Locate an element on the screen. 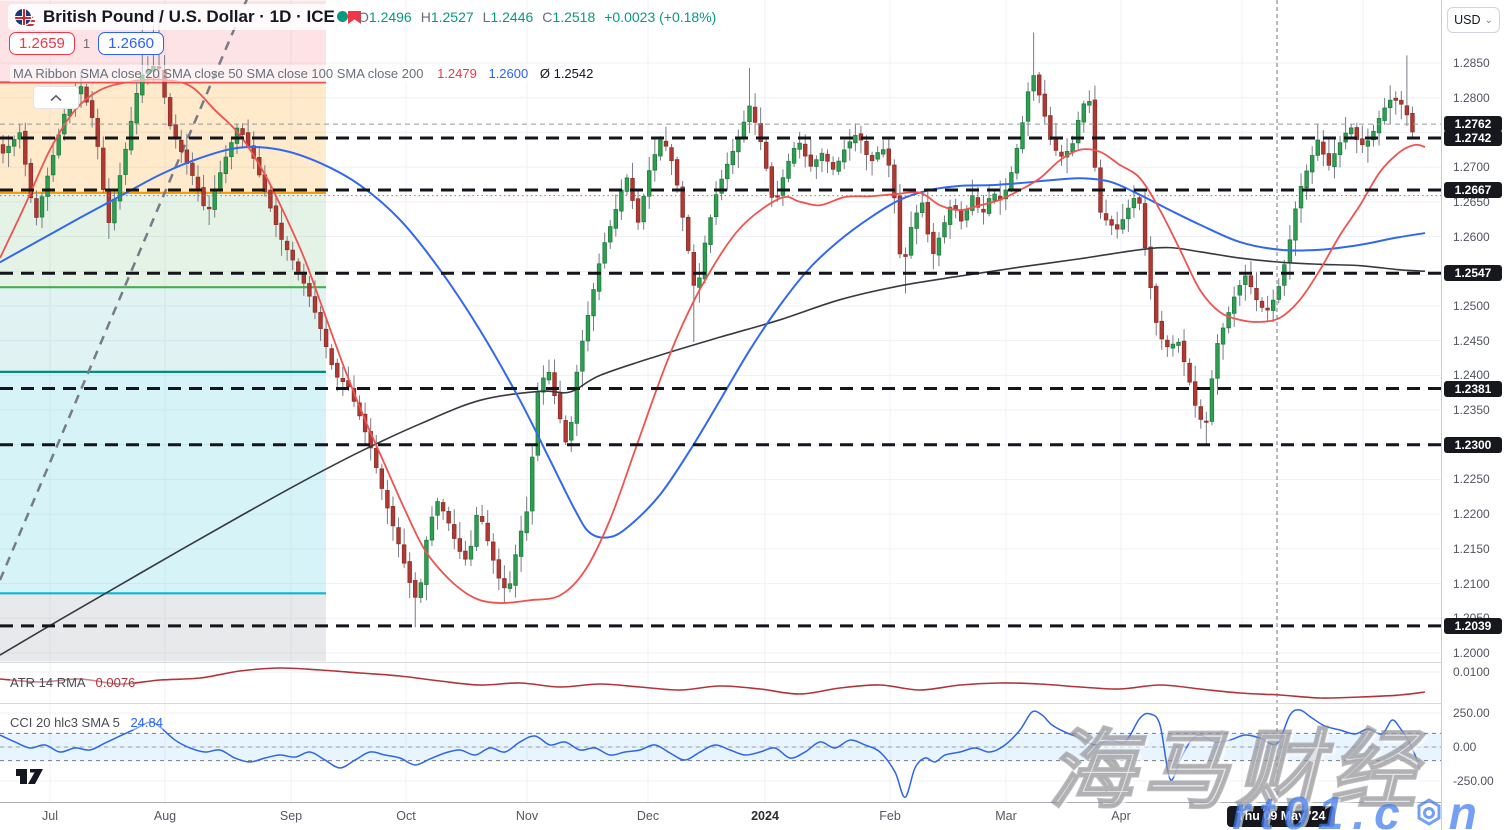 This screenshot has height=830, width=1504. price-tick-label: 1.2700 is located at coordinates (1471, 167).